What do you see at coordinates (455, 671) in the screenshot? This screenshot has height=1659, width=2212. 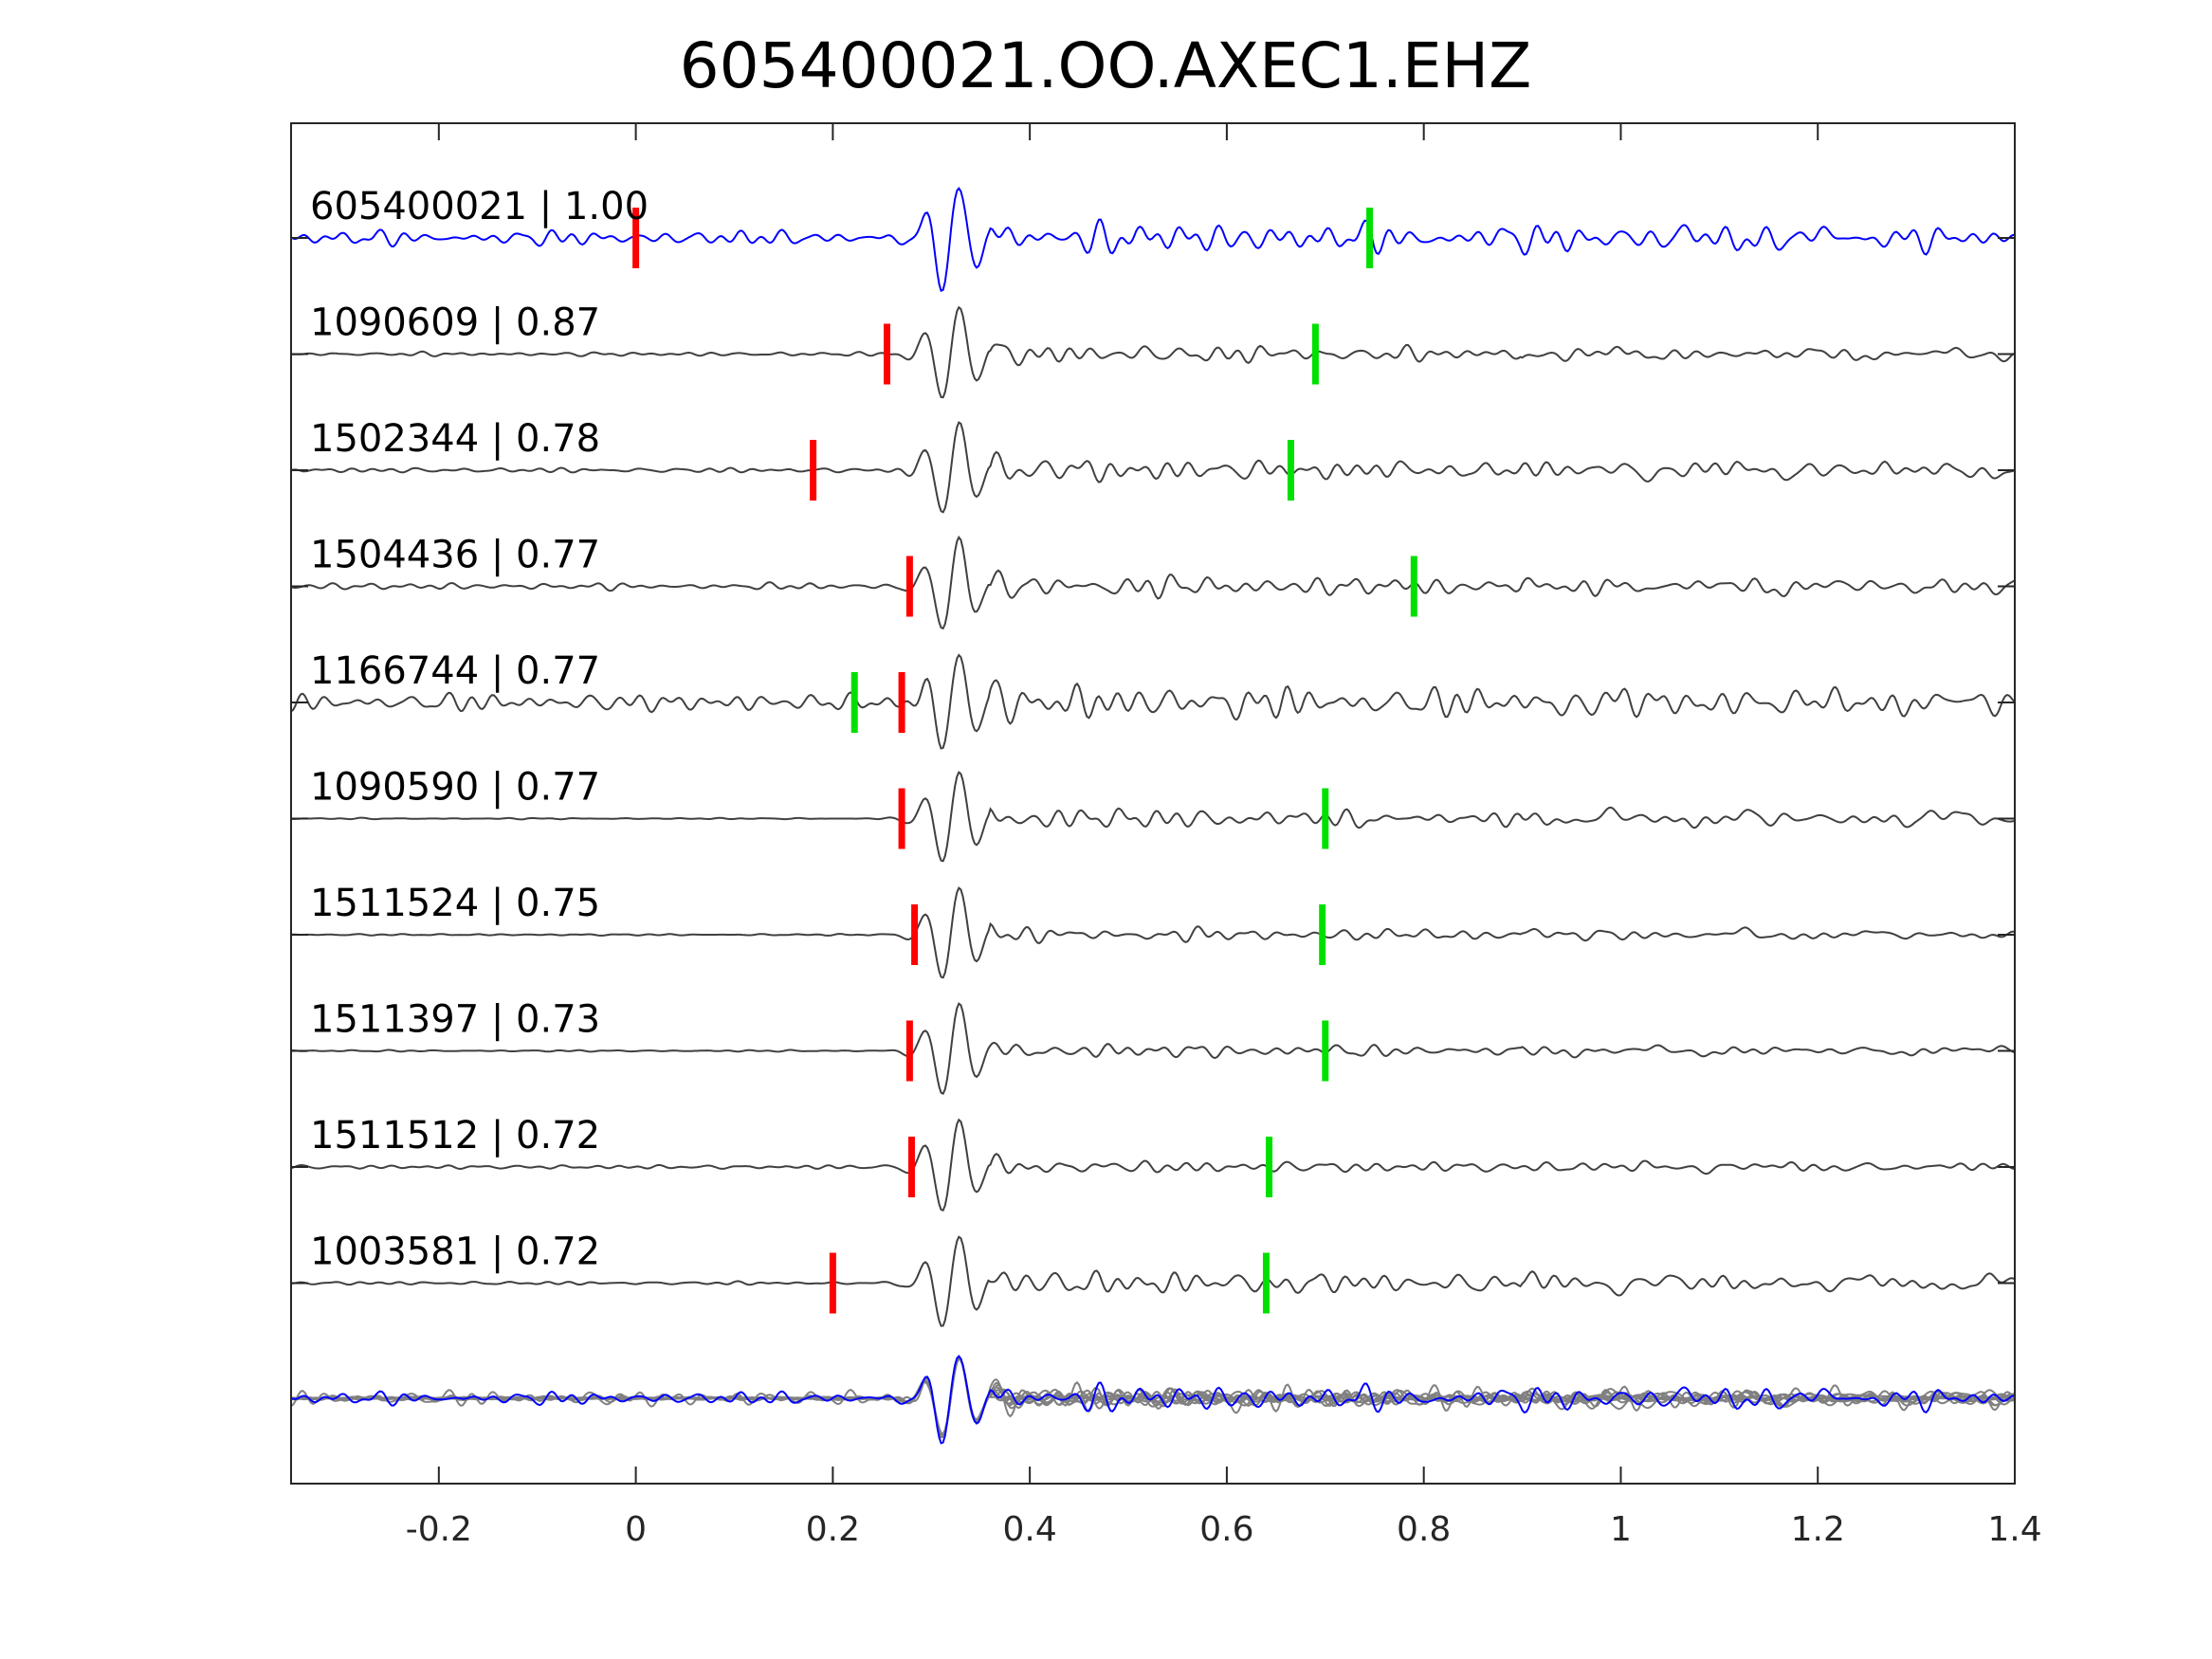 I see `trace-label: 1166744 | 0.77` at bounding box center [455, 671].